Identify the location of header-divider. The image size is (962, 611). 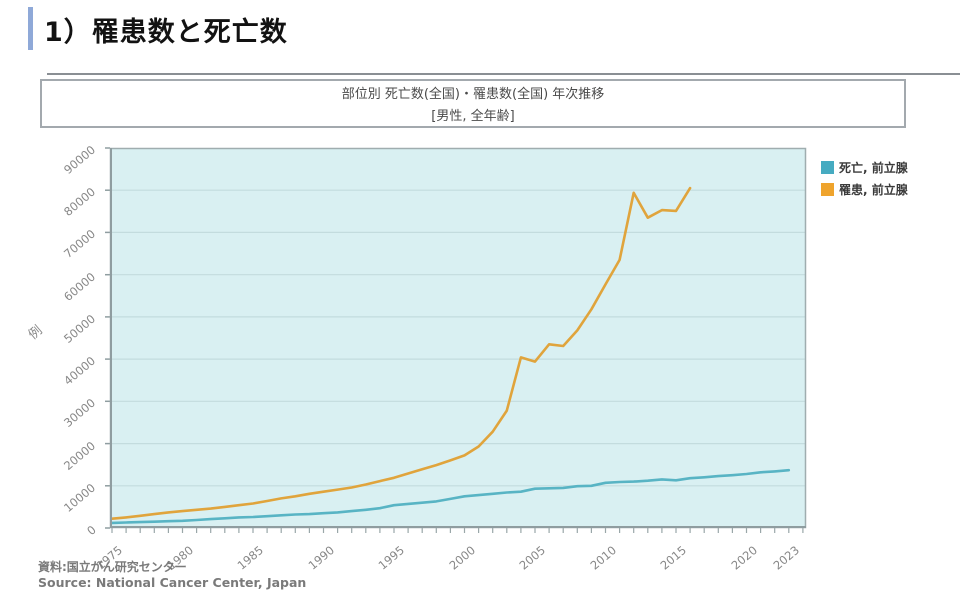
(503, 74).